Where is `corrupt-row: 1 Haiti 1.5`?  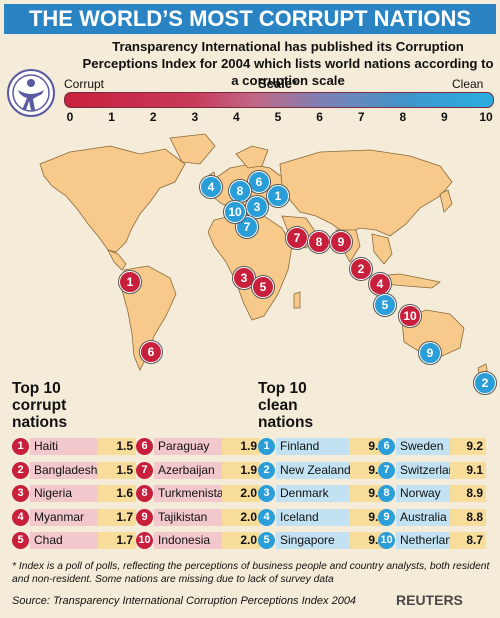
corrupt-row: 1 Haiti 1.5 is located at coordinates (74, 446).